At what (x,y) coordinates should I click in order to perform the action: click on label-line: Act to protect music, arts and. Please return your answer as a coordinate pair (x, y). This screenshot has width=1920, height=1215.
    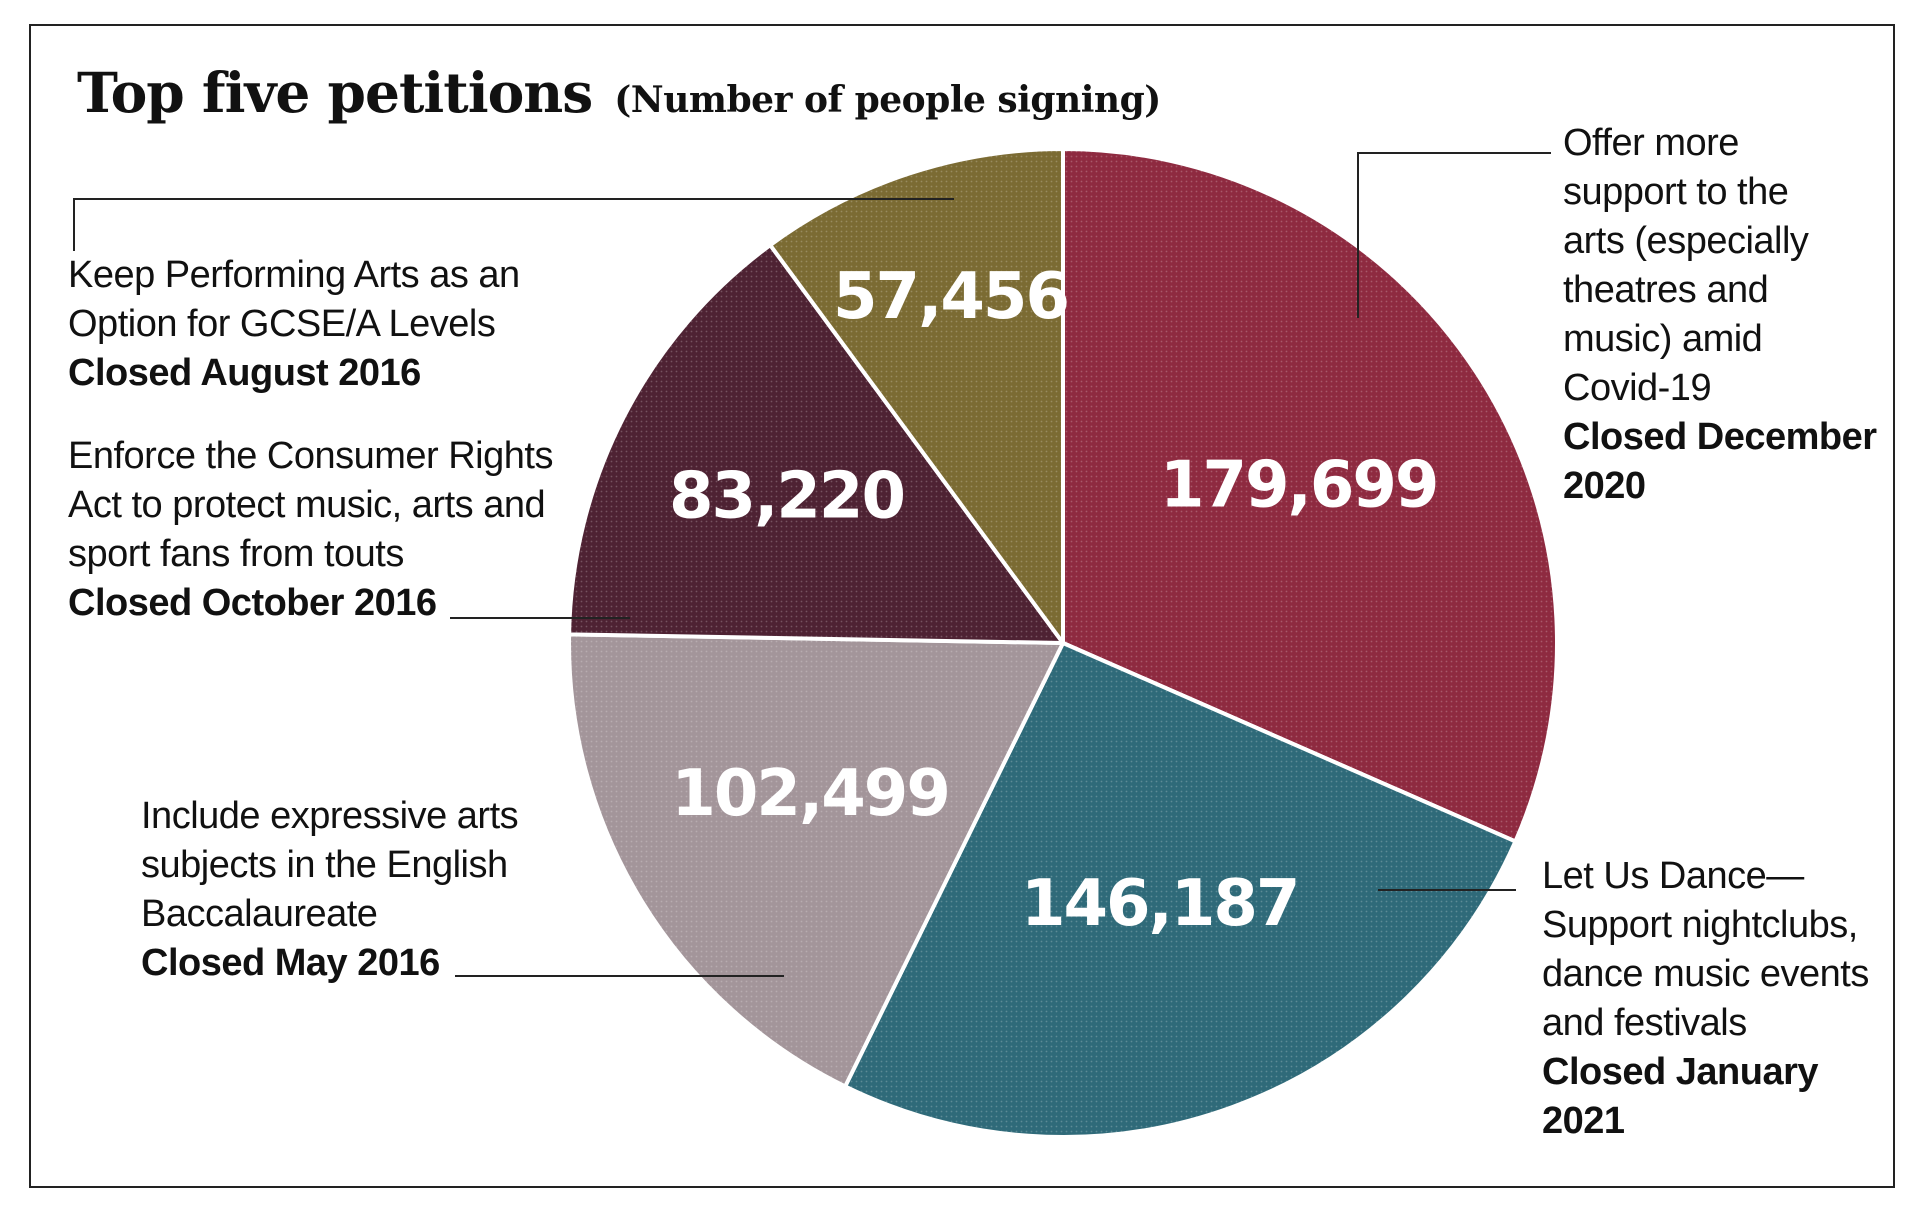
    Looking at the image, I should click on (307, 505).